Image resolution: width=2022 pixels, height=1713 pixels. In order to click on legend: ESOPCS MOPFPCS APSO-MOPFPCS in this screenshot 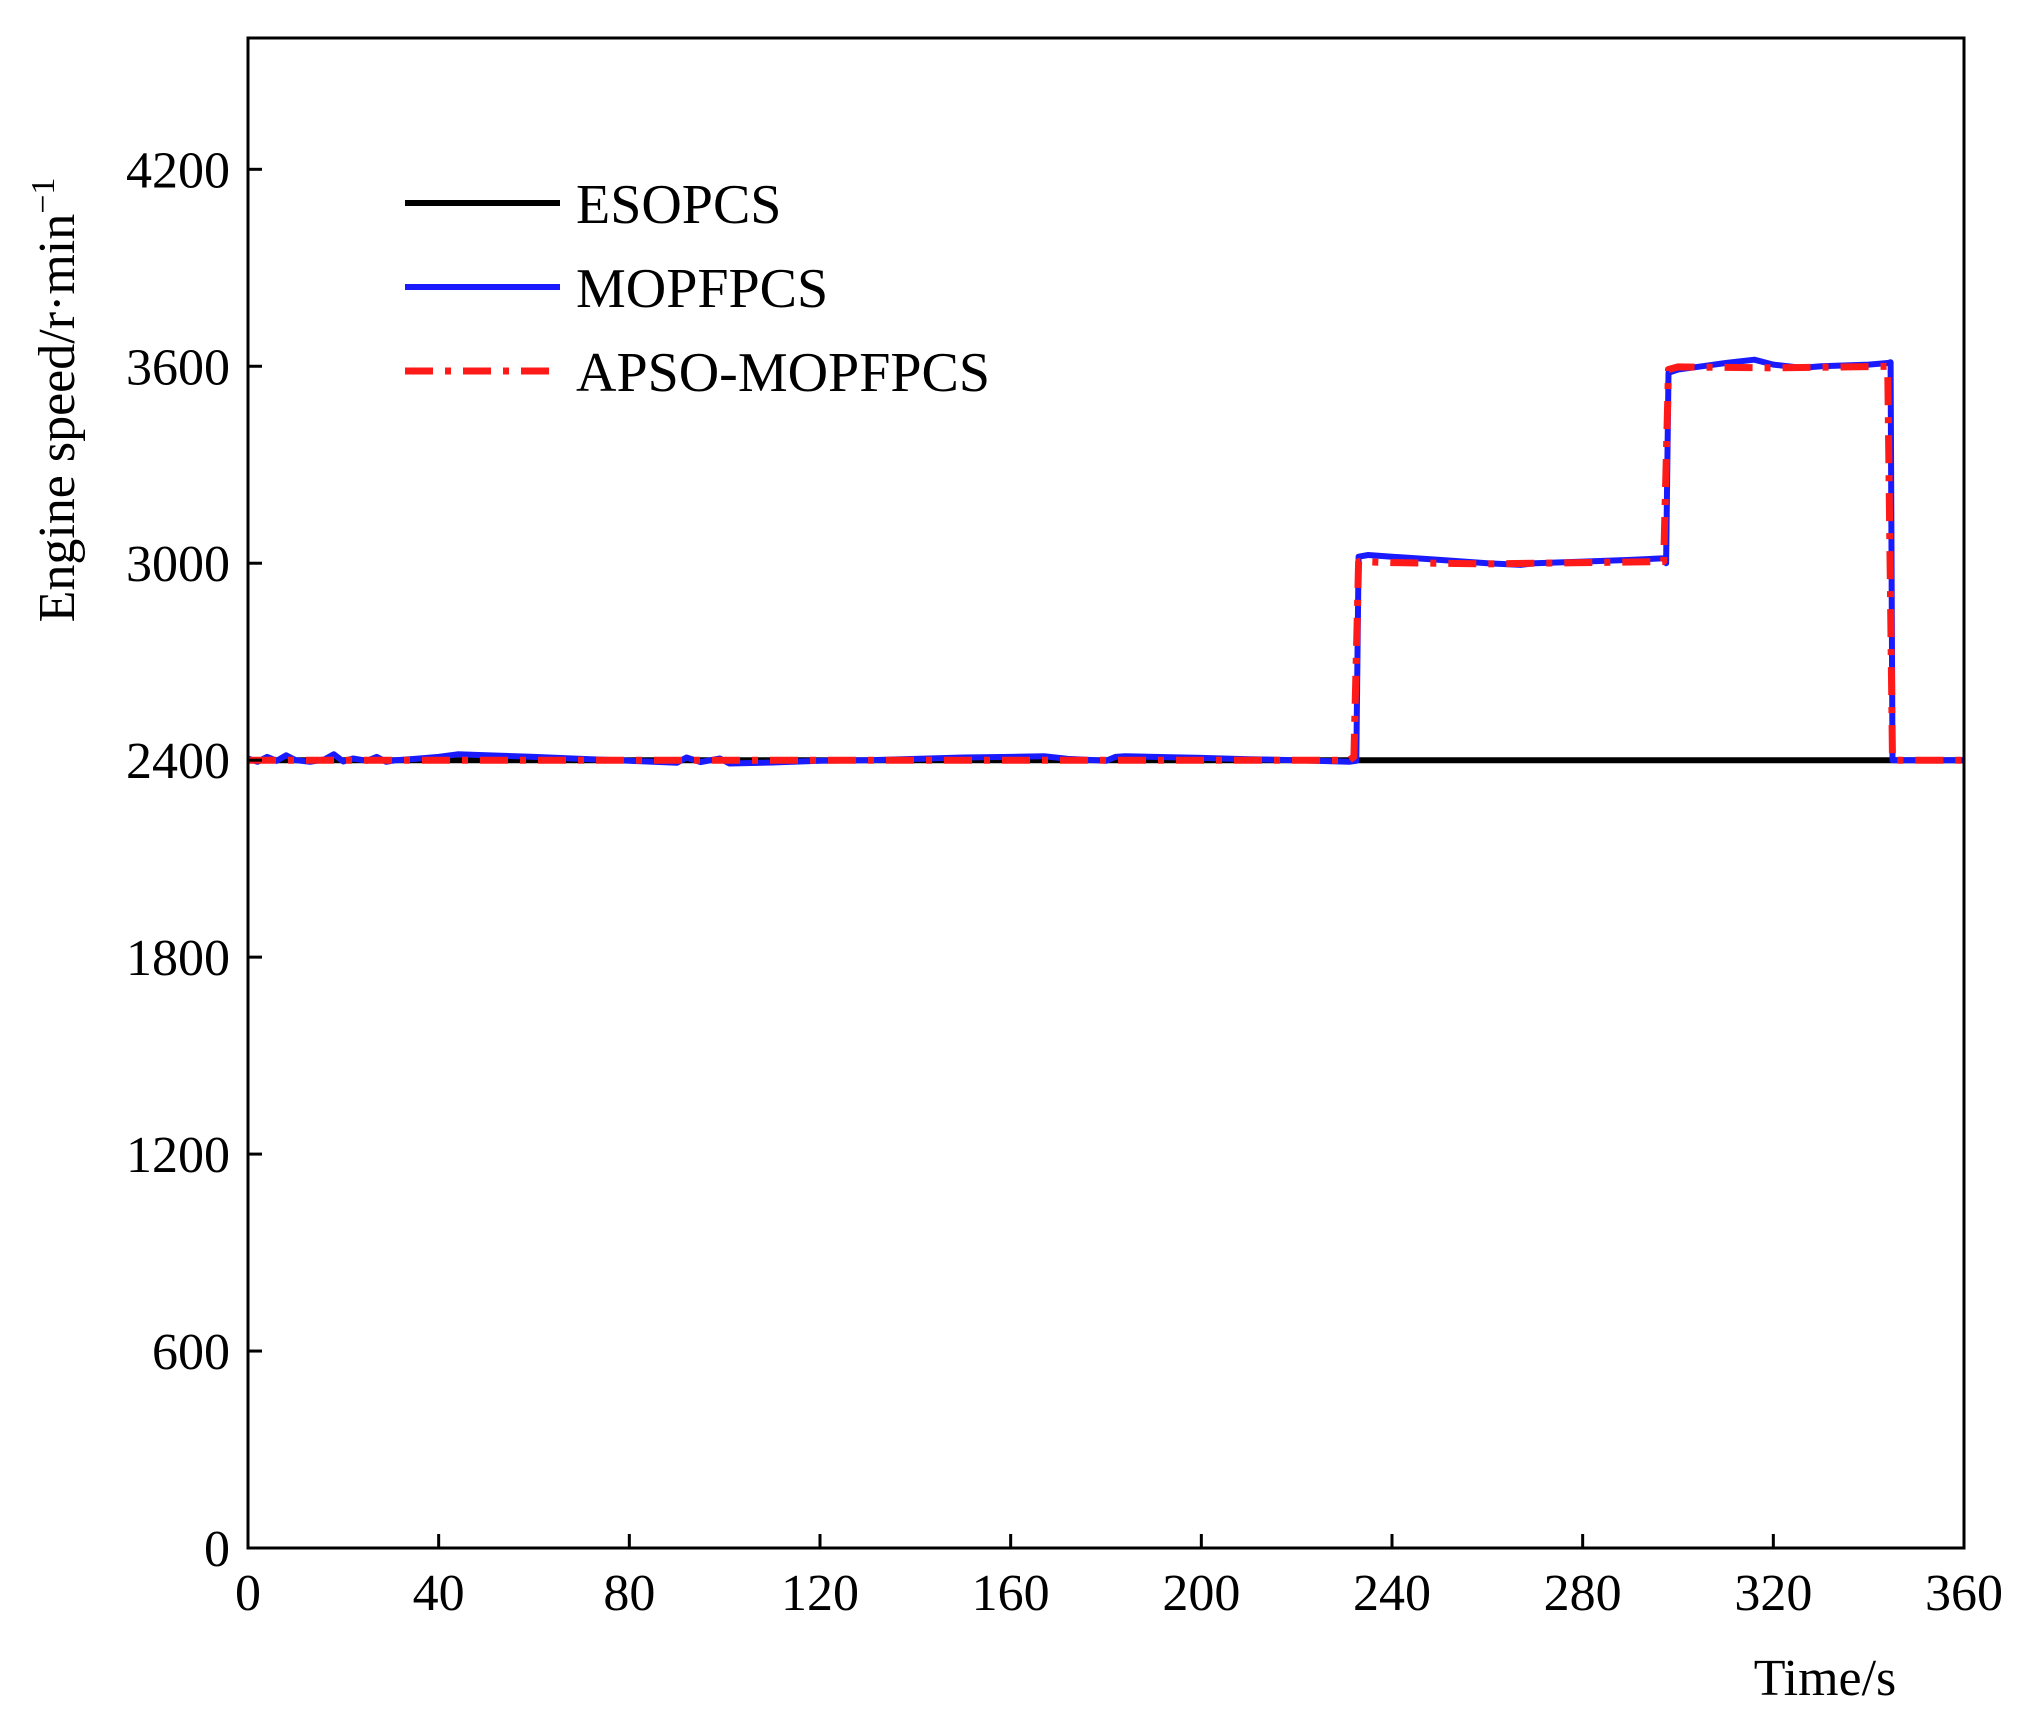, I will do `click(697, 289)`.